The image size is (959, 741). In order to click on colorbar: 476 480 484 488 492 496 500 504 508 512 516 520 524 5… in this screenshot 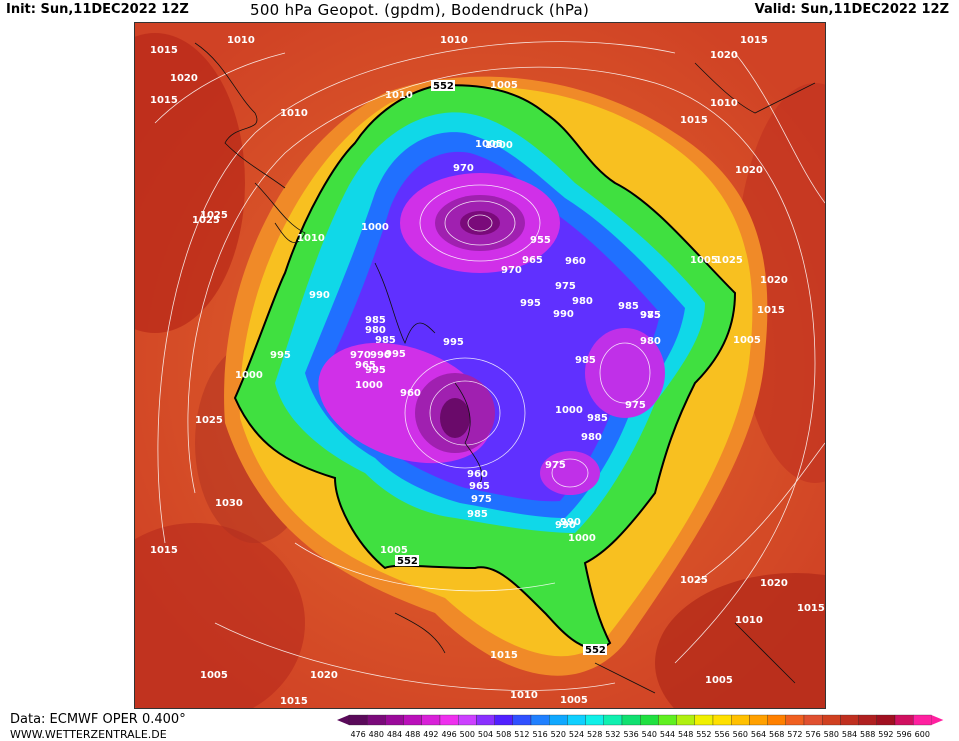, I will do `click(640, 726)`.